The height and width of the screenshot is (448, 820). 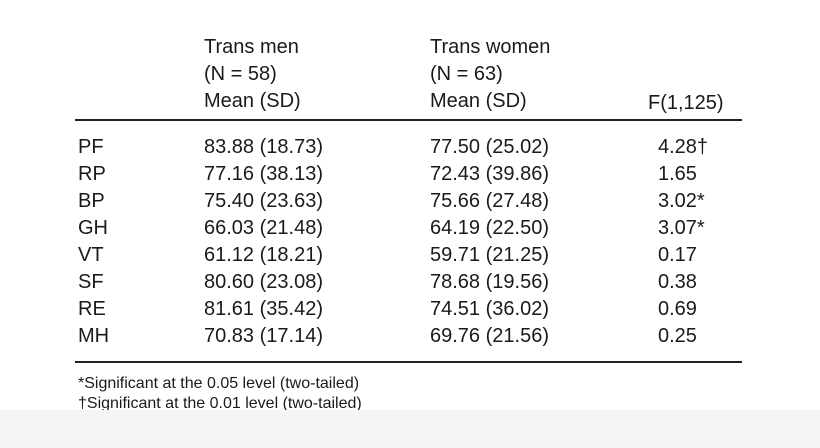 What do you see at coordinates (677, 282) in the screenshot?
I see `row-f-value: 0.38` at bounding box center [677, 282].